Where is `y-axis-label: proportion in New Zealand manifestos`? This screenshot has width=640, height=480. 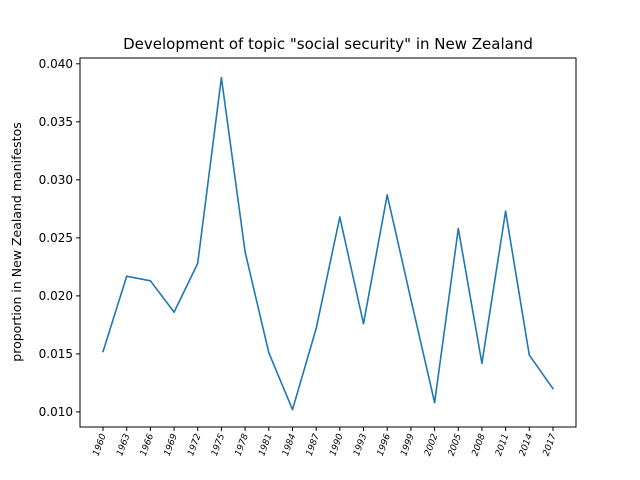
y-axis-label: proportion in New Zealand manifestos is located at coordinates (16, 241).